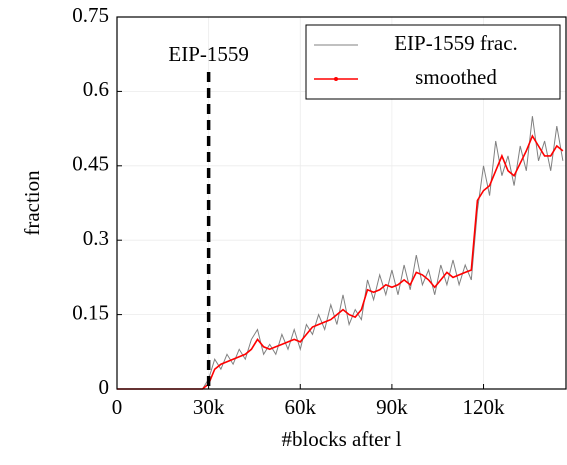  I want to click on x-tick-label: 30k, so click(209, 407).